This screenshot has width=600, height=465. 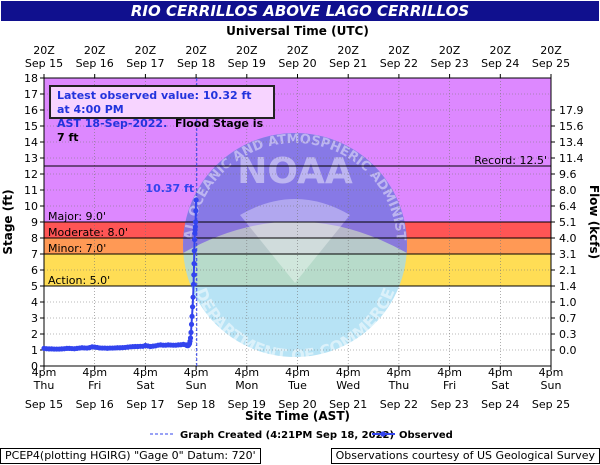 I want to click on x-top-tick-date: Sep 15, so click(x=44, y=63).